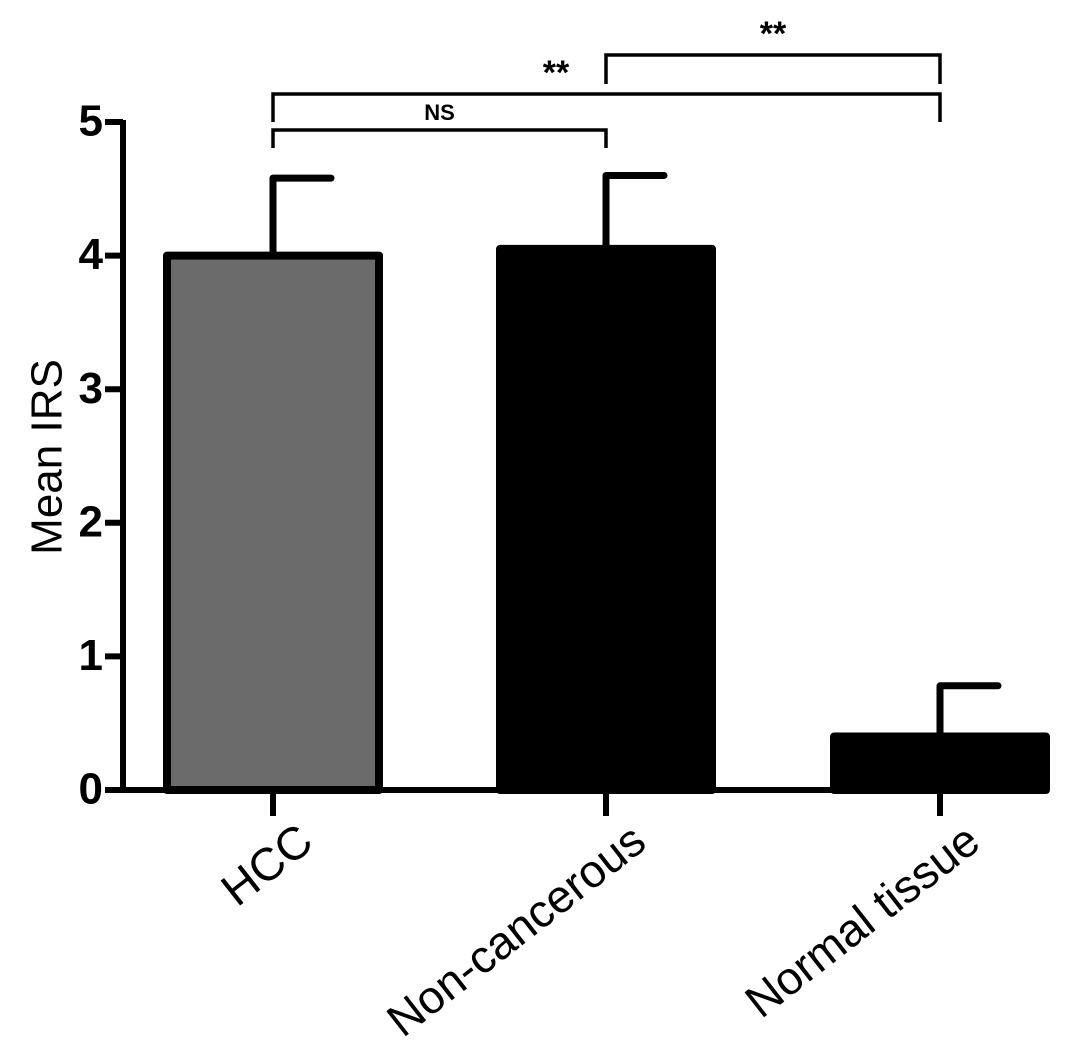  What do you see at coordinates (266, 864) in the screenshot?
I see `x-category-label: HCC` at bounding box center [266, 864].